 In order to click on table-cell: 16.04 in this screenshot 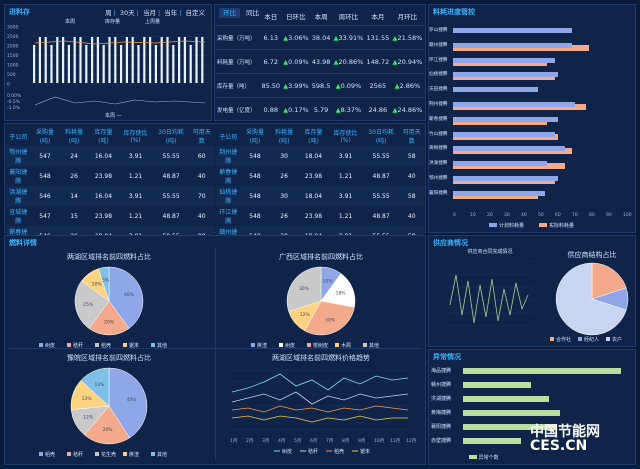, I will do `click(103, 156)`.